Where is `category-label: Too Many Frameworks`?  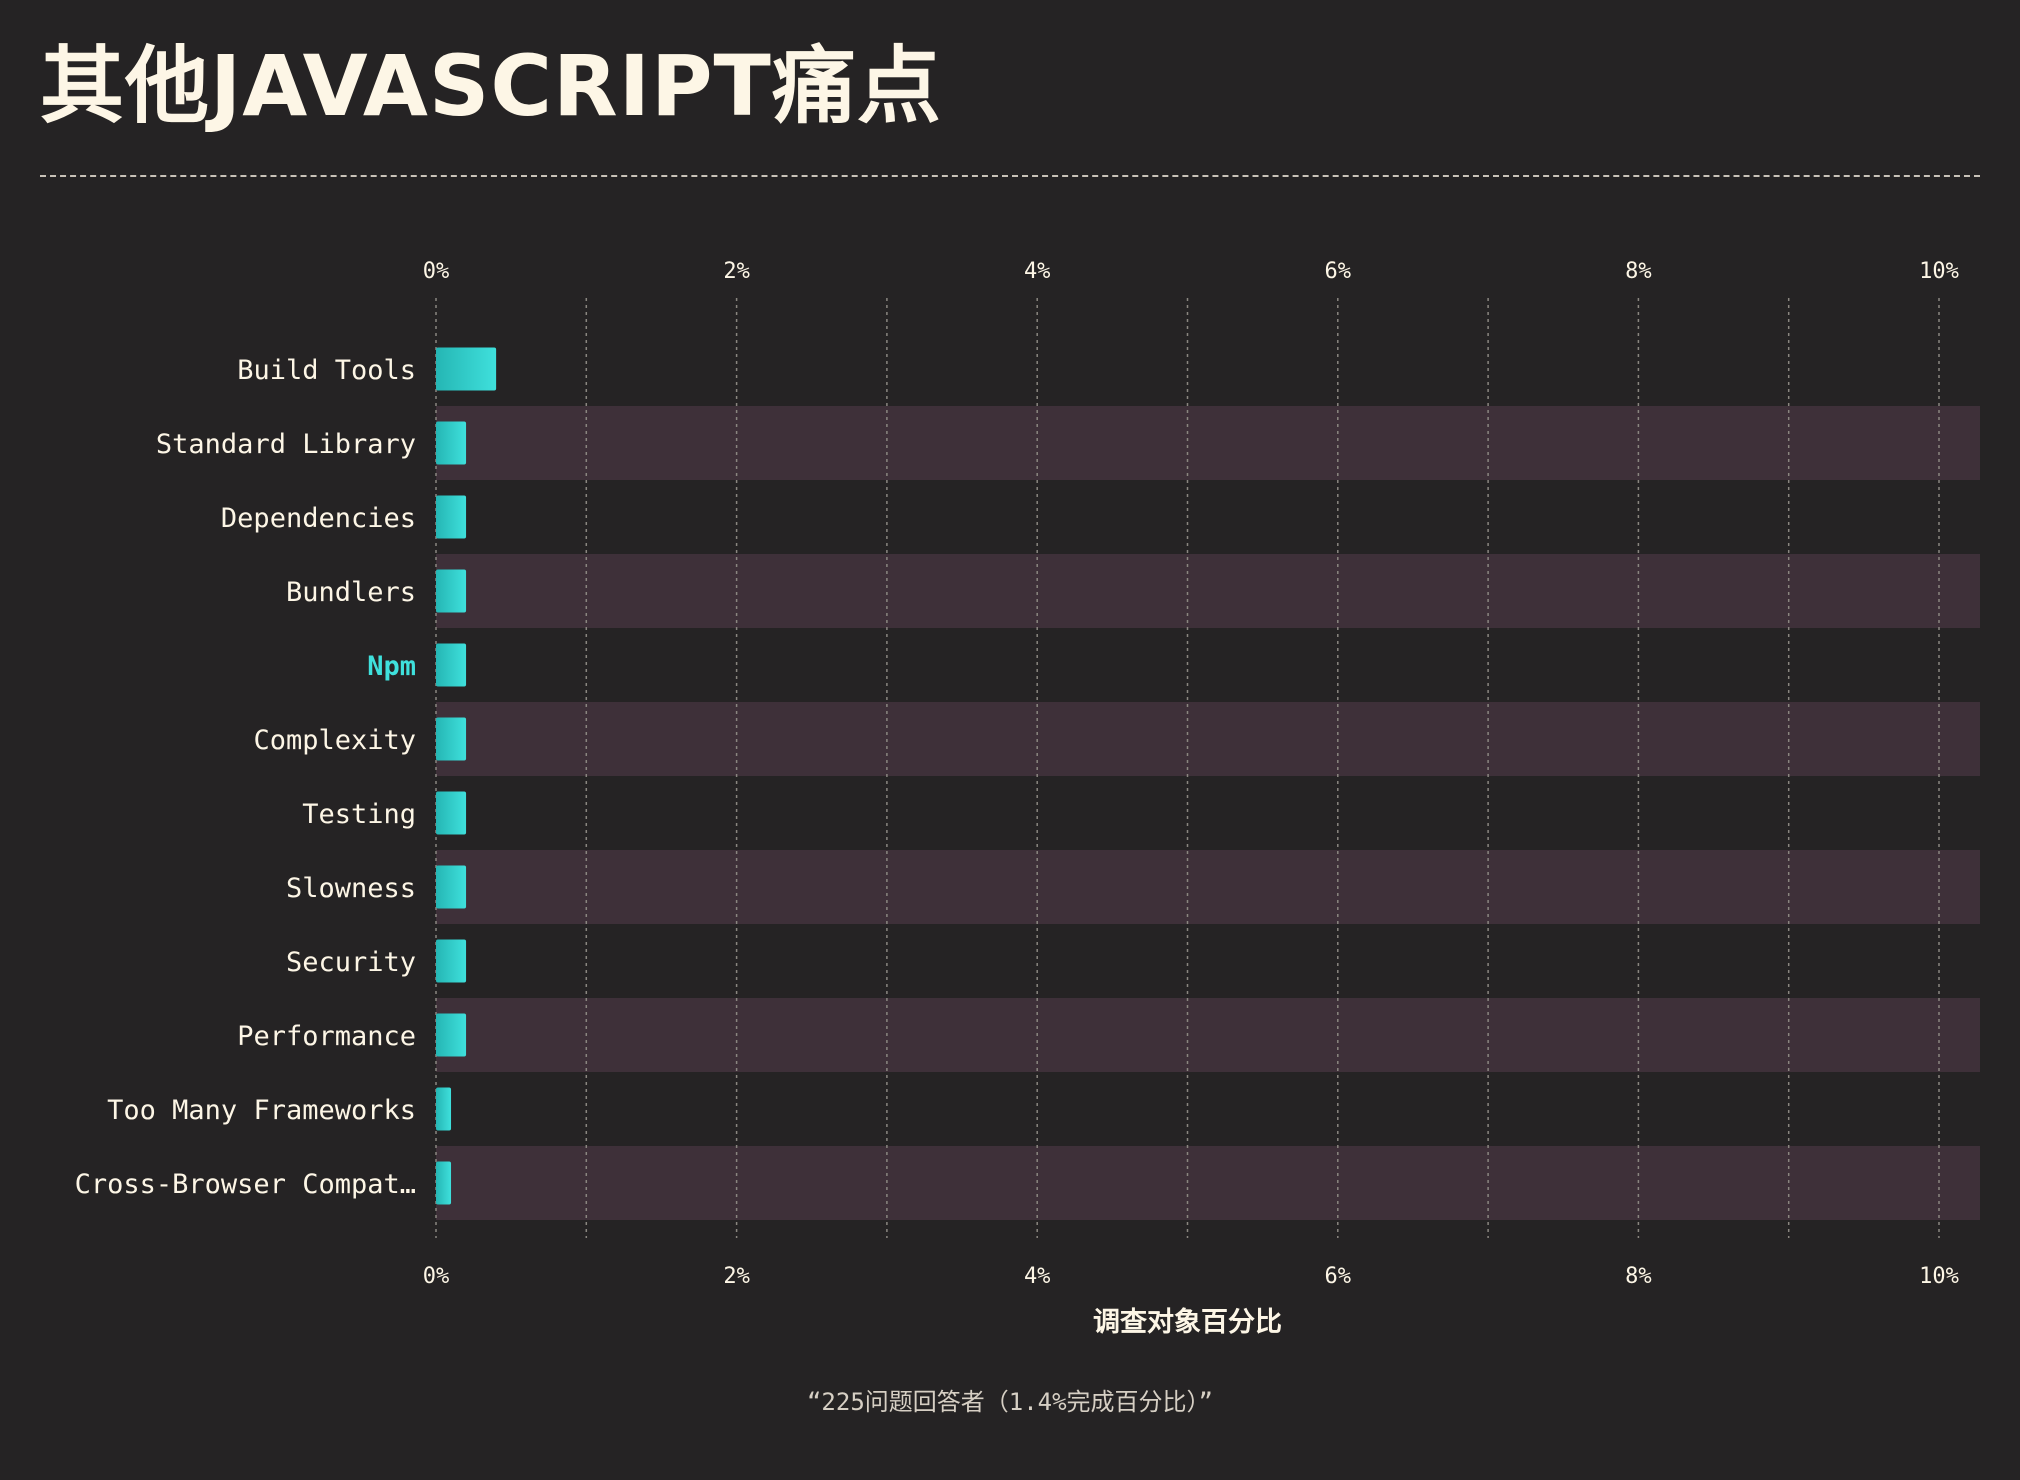
category-label: Too Many Frameworks is located at coordinates (261, 1110).